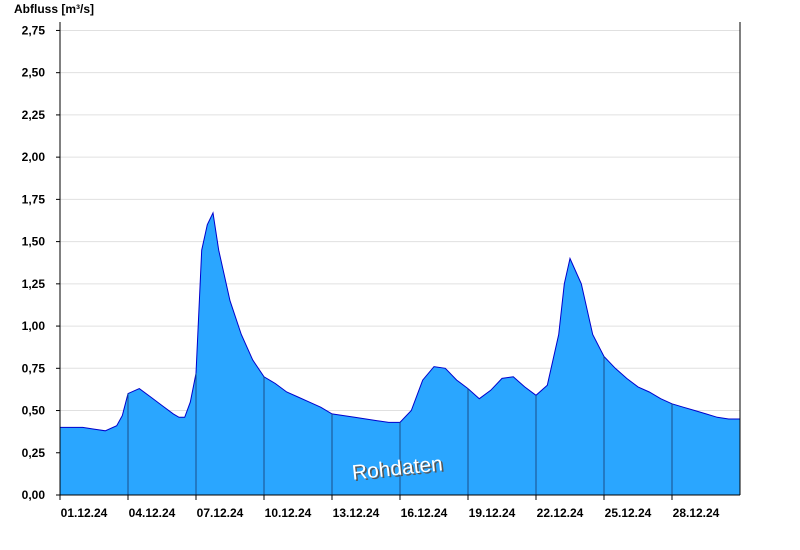 The width and height of the screenshot is (800, 550). I want to click on y-tick-label: 0,75, so click(34, 368).